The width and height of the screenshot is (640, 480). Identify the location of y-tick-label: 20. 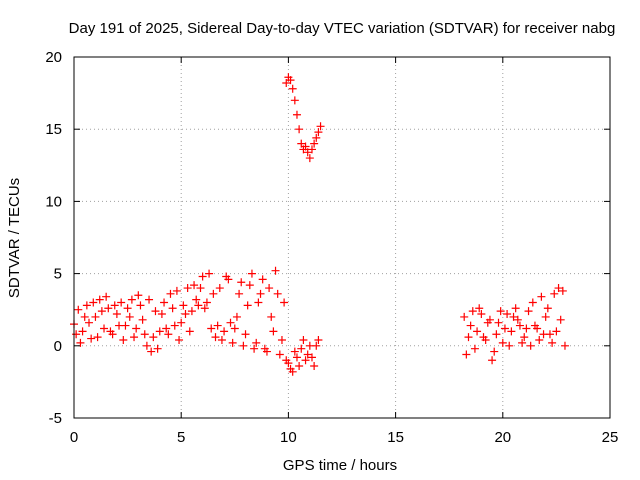
(53, 57).